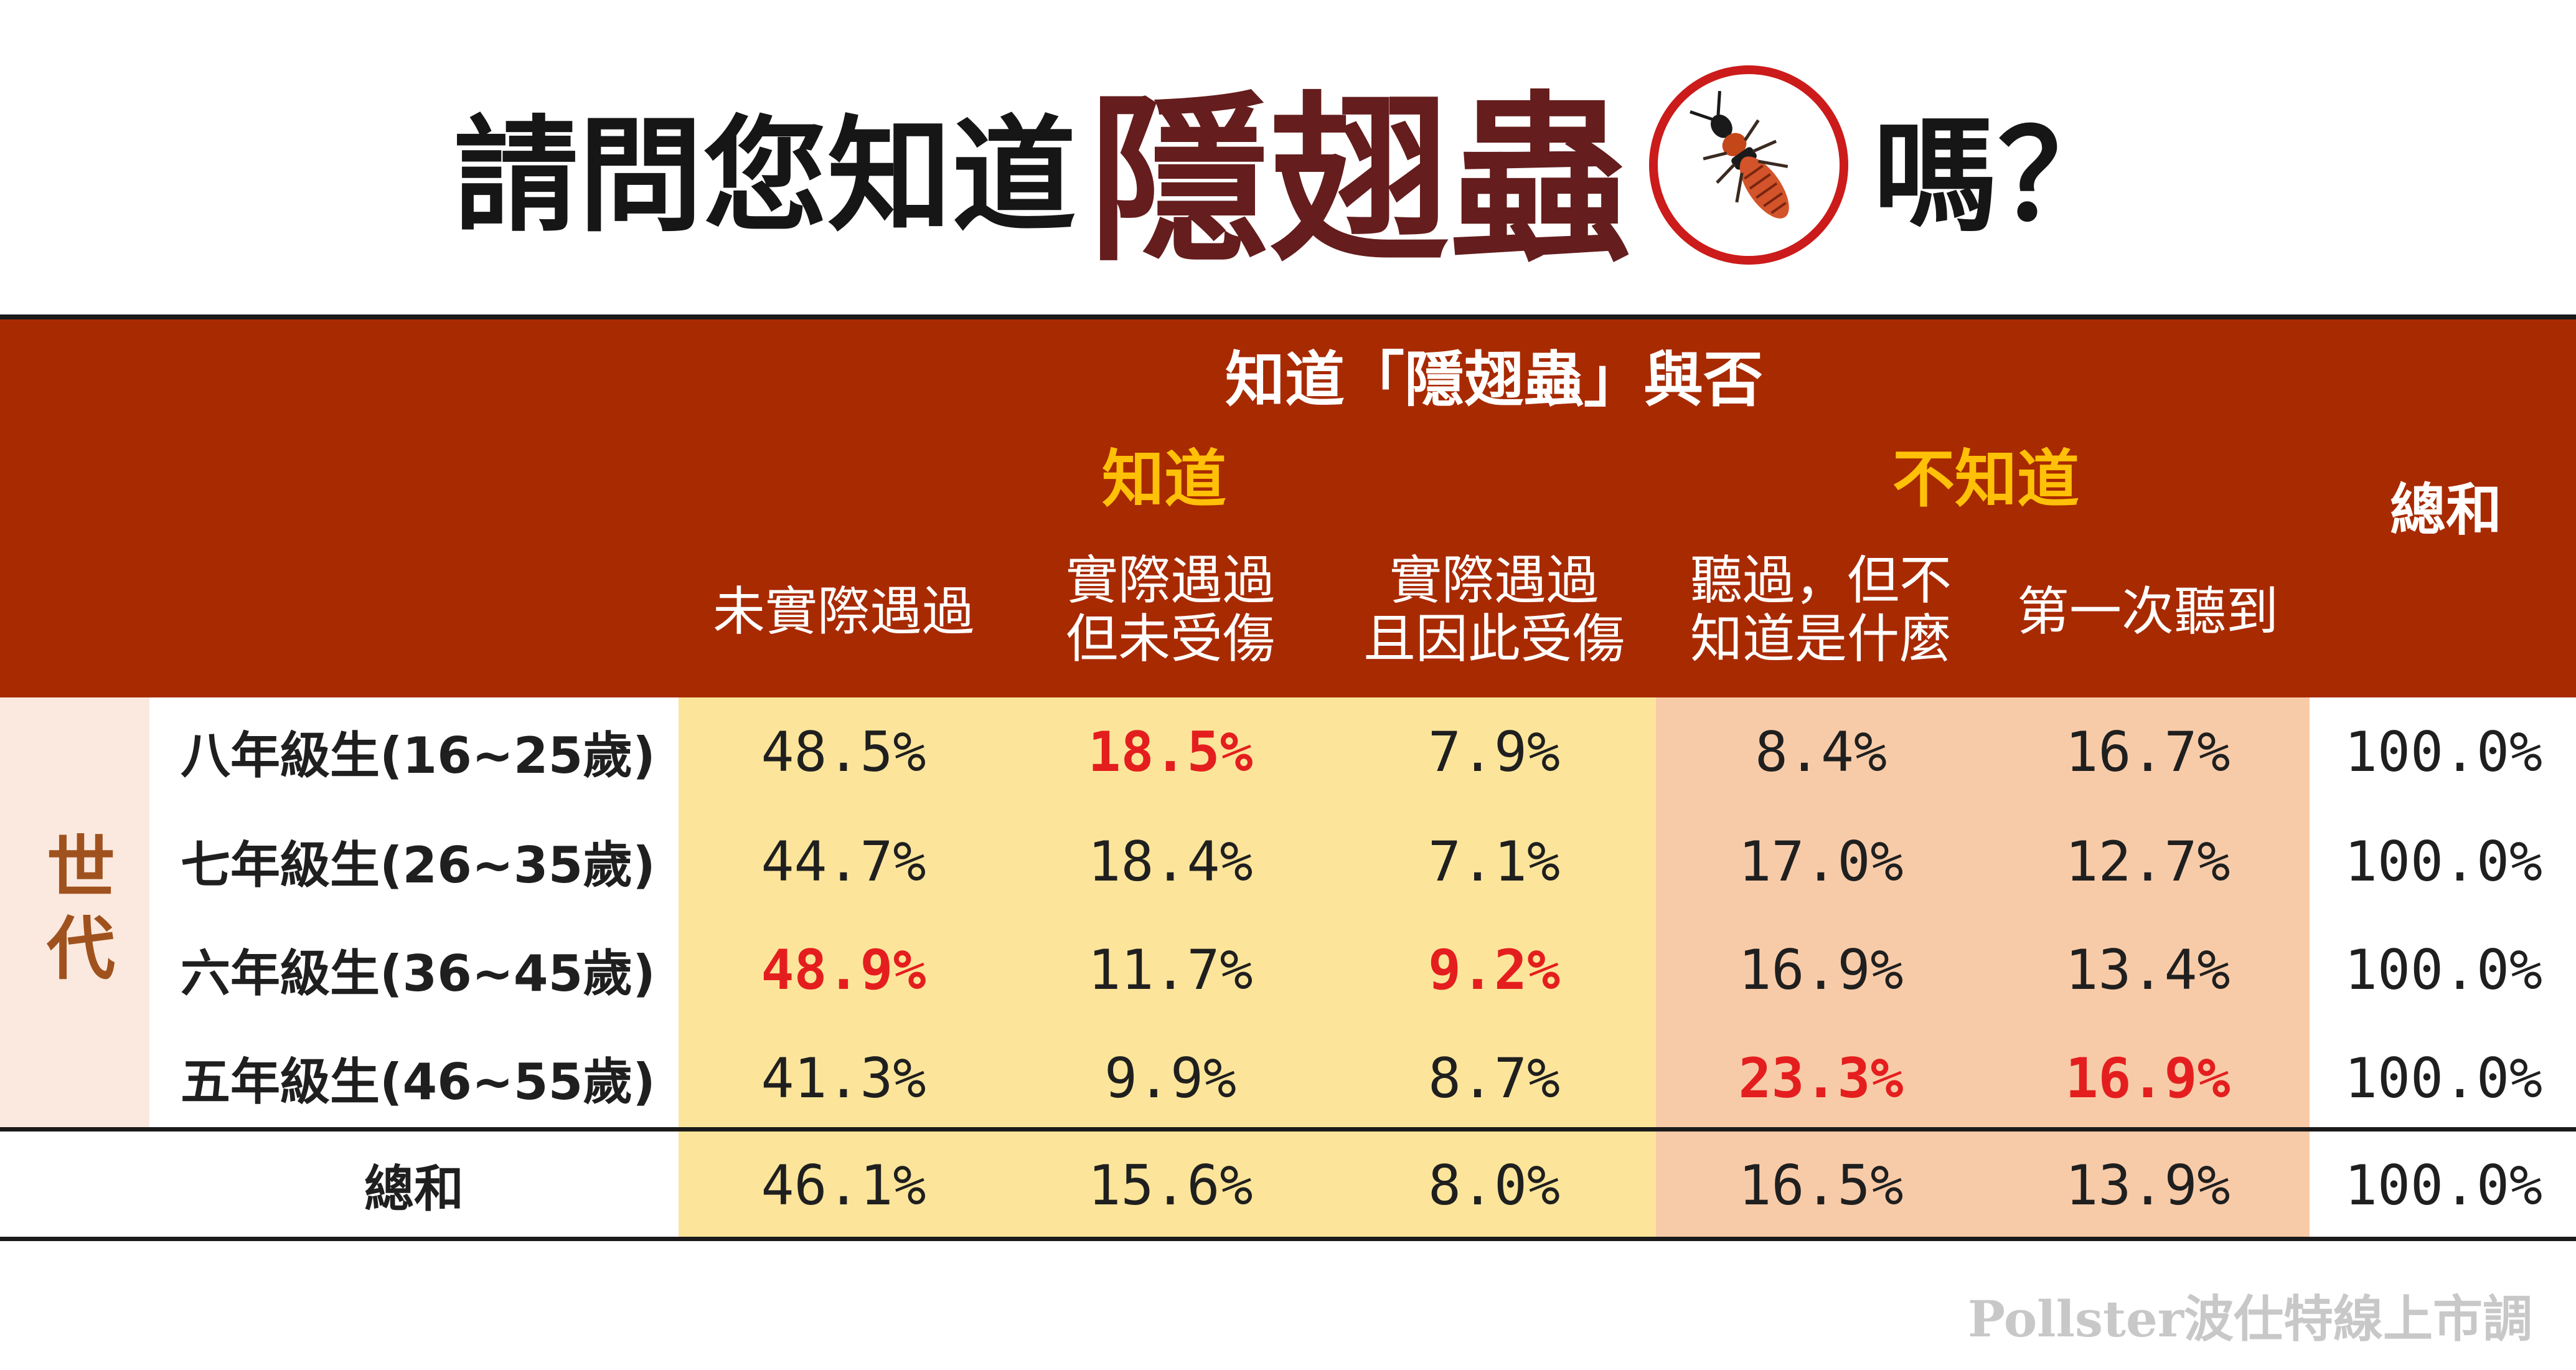  What do you see at coordinates (1170, 751) in the screenshot?
I see `value-cell: 18.5%` at bounding box center [1170, 751].